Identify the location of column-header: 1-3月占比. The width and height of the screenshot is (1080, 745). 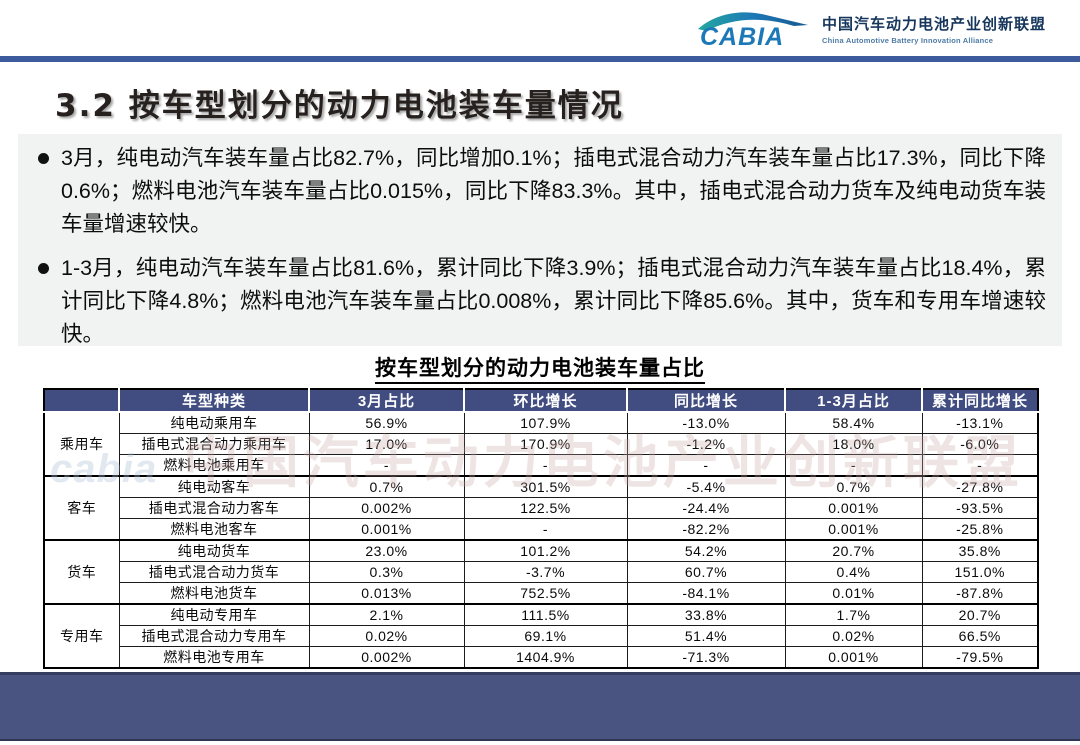
(853, 401).